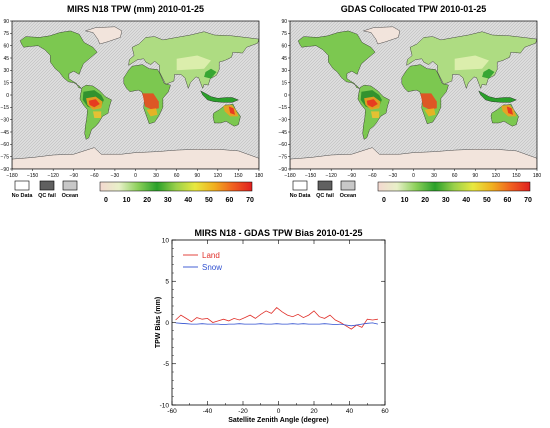 The image size is (550, 428). Describe the element at coordinates (285, 96) in the screenshot. I see `map-y-tick-label: 0` at that location.